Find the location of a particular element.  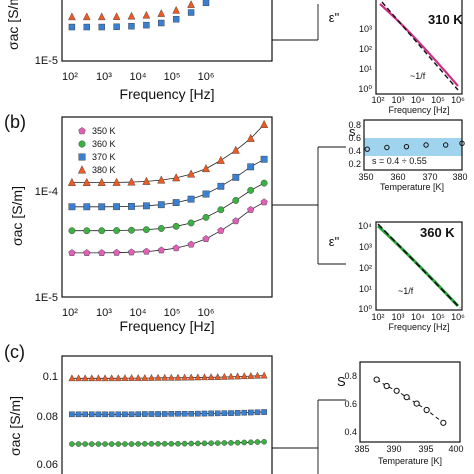

panel-c-label: (c) is located at coordinates (14, 352).